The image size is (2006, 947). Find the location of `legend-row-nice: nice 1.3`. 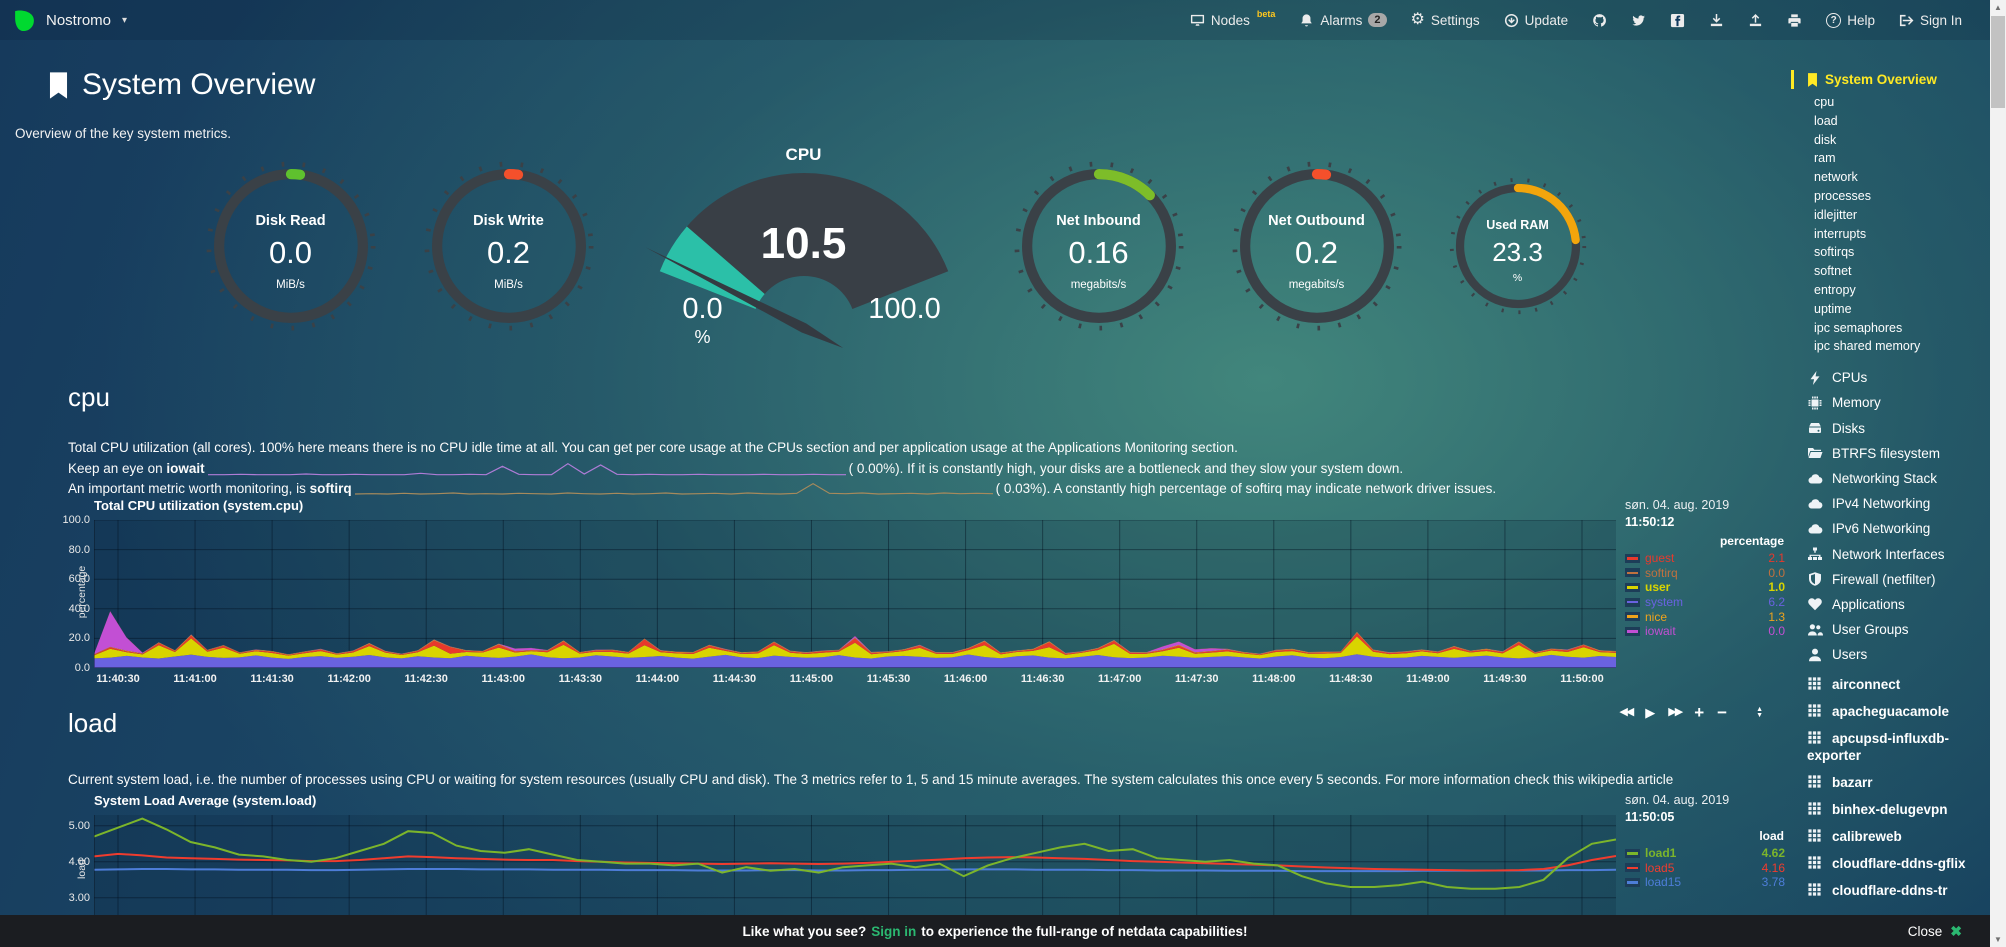

legend-row-nice: nice 1.3 is located at coordinates (1705, 616).